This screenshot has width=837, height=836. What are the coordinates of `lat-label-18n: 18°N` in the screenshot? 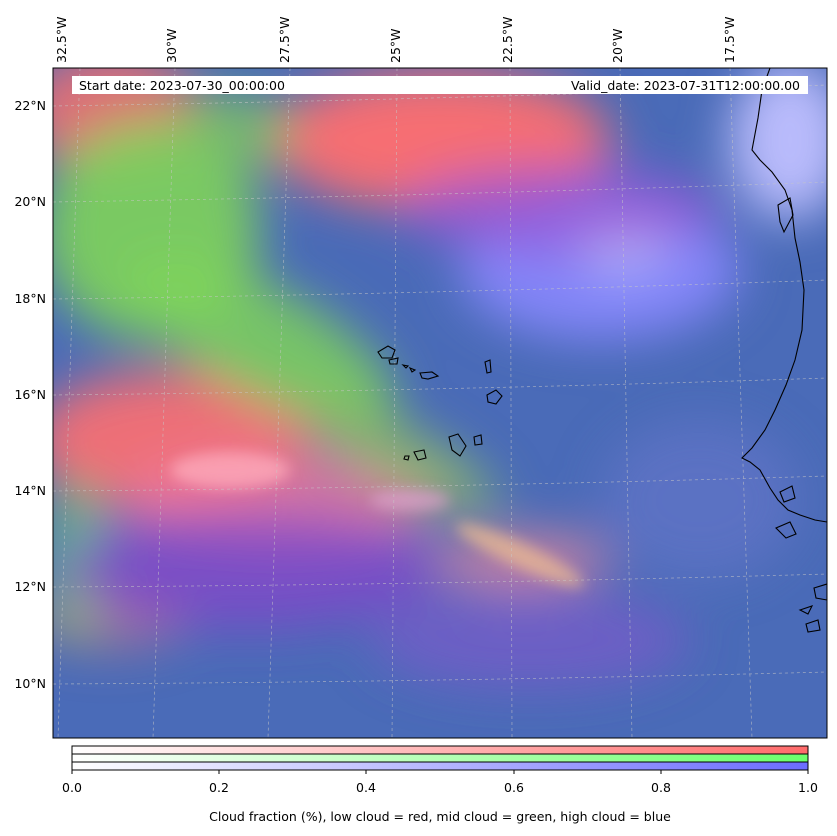 It's located at (30, 298).